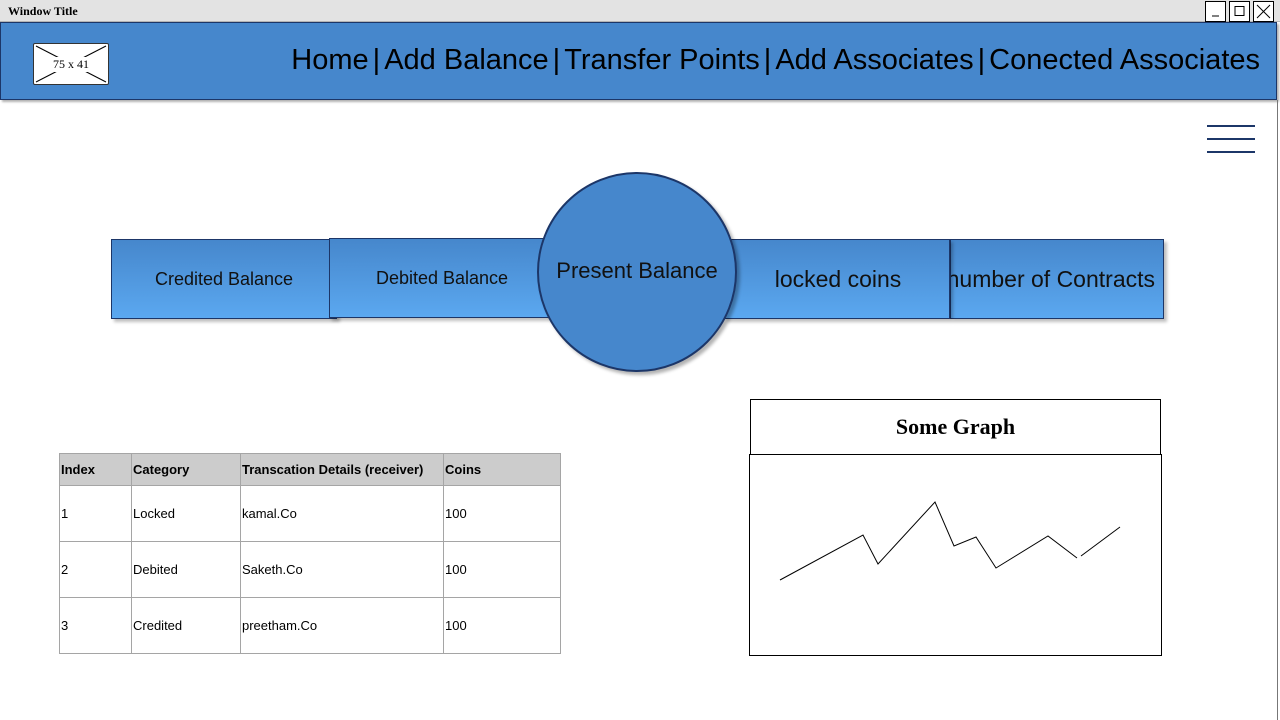 This screenshot has height=720, width=1280. I want to click on logo-placeholder-label: 75 x 41, so click(71, 64).